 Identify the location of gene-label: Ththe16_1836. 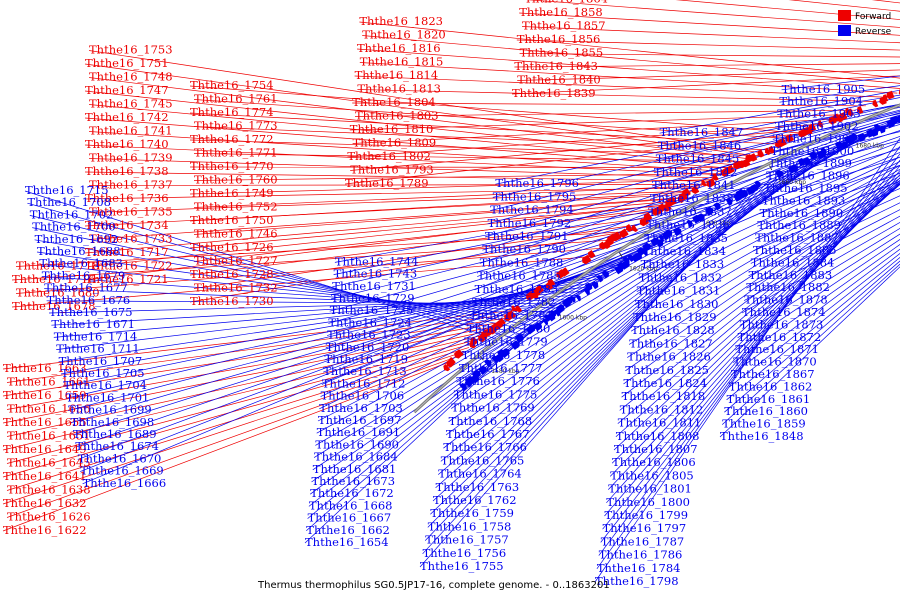
(688, 225).